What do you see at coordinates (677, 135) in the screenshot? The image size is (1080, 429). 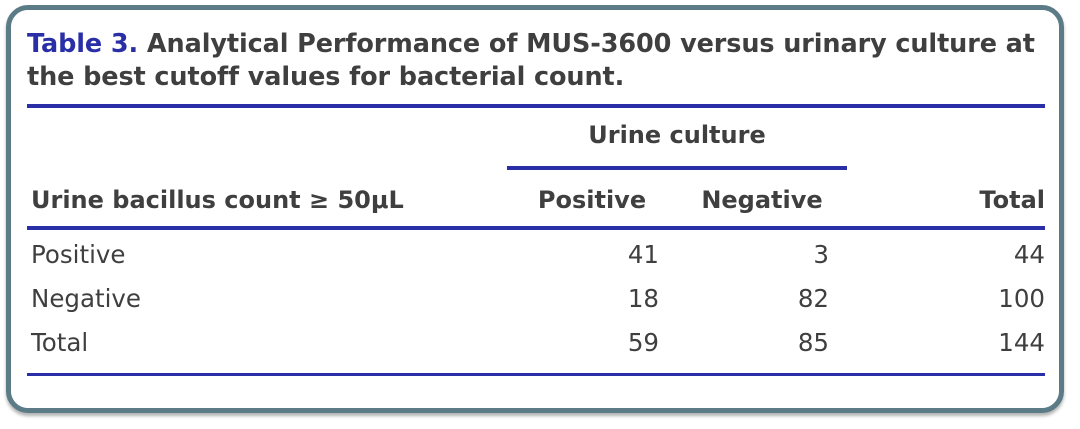 I see `column-group-header-urine-culture: Urine culture` at bounding box center [677, 135].